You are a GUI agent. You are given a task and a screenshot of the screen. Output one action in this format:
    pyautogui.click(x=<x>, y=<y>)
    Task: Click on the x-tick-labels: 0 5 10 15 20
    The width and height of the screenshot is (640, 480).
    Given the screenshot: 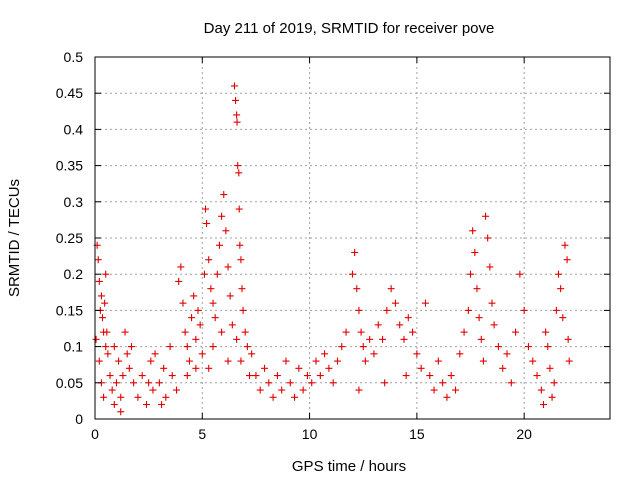 What is the action you would take?
    pyautogui.click(x=311, y=434)
    